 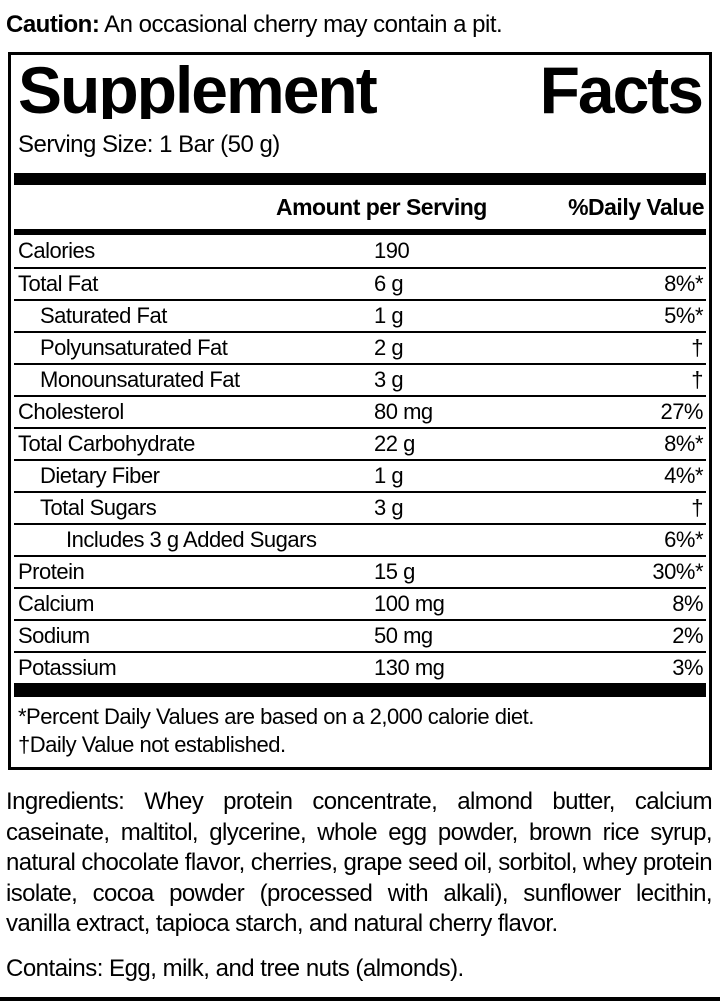 What do you see at coordinates (394, 443) in the screenshot?
I see `nutrient-amount: 22 g` at bounding box center [394, 443].